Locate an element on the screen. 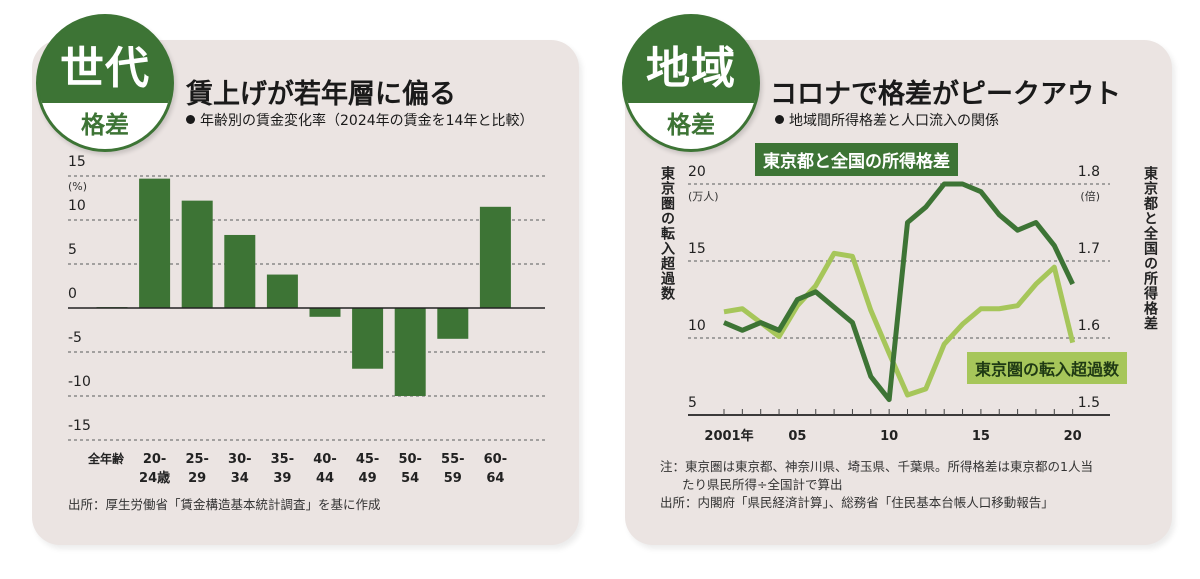 The width and height of the screenshot is (1200, 579). badge-regional: 地域 格差 is located at coordinates (691, 83).